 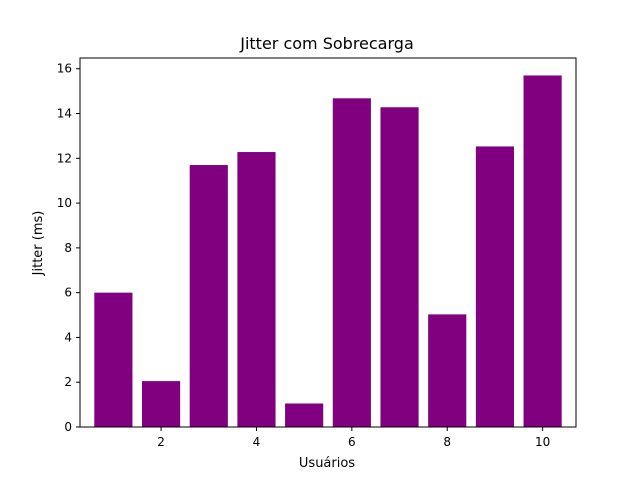 What do you see at coordinates (68, 293) in the screenshot?
I see `y-tick-label: 6` at bounding box center [68, 293].